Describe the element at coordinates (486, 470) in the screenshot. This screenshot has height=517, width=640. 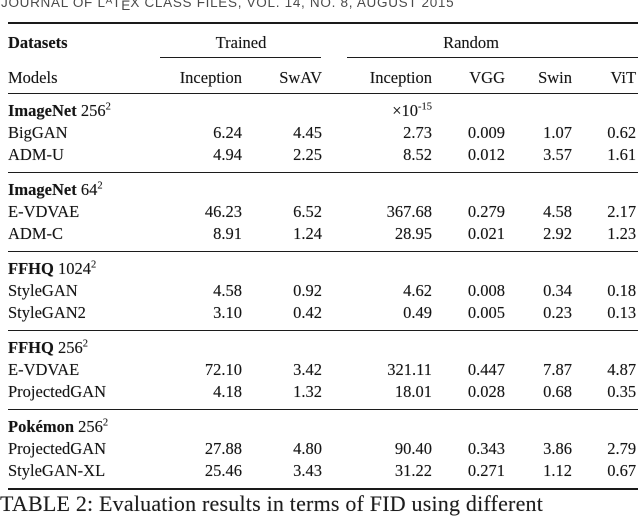
I see `data-cell: 0.271` at that location.